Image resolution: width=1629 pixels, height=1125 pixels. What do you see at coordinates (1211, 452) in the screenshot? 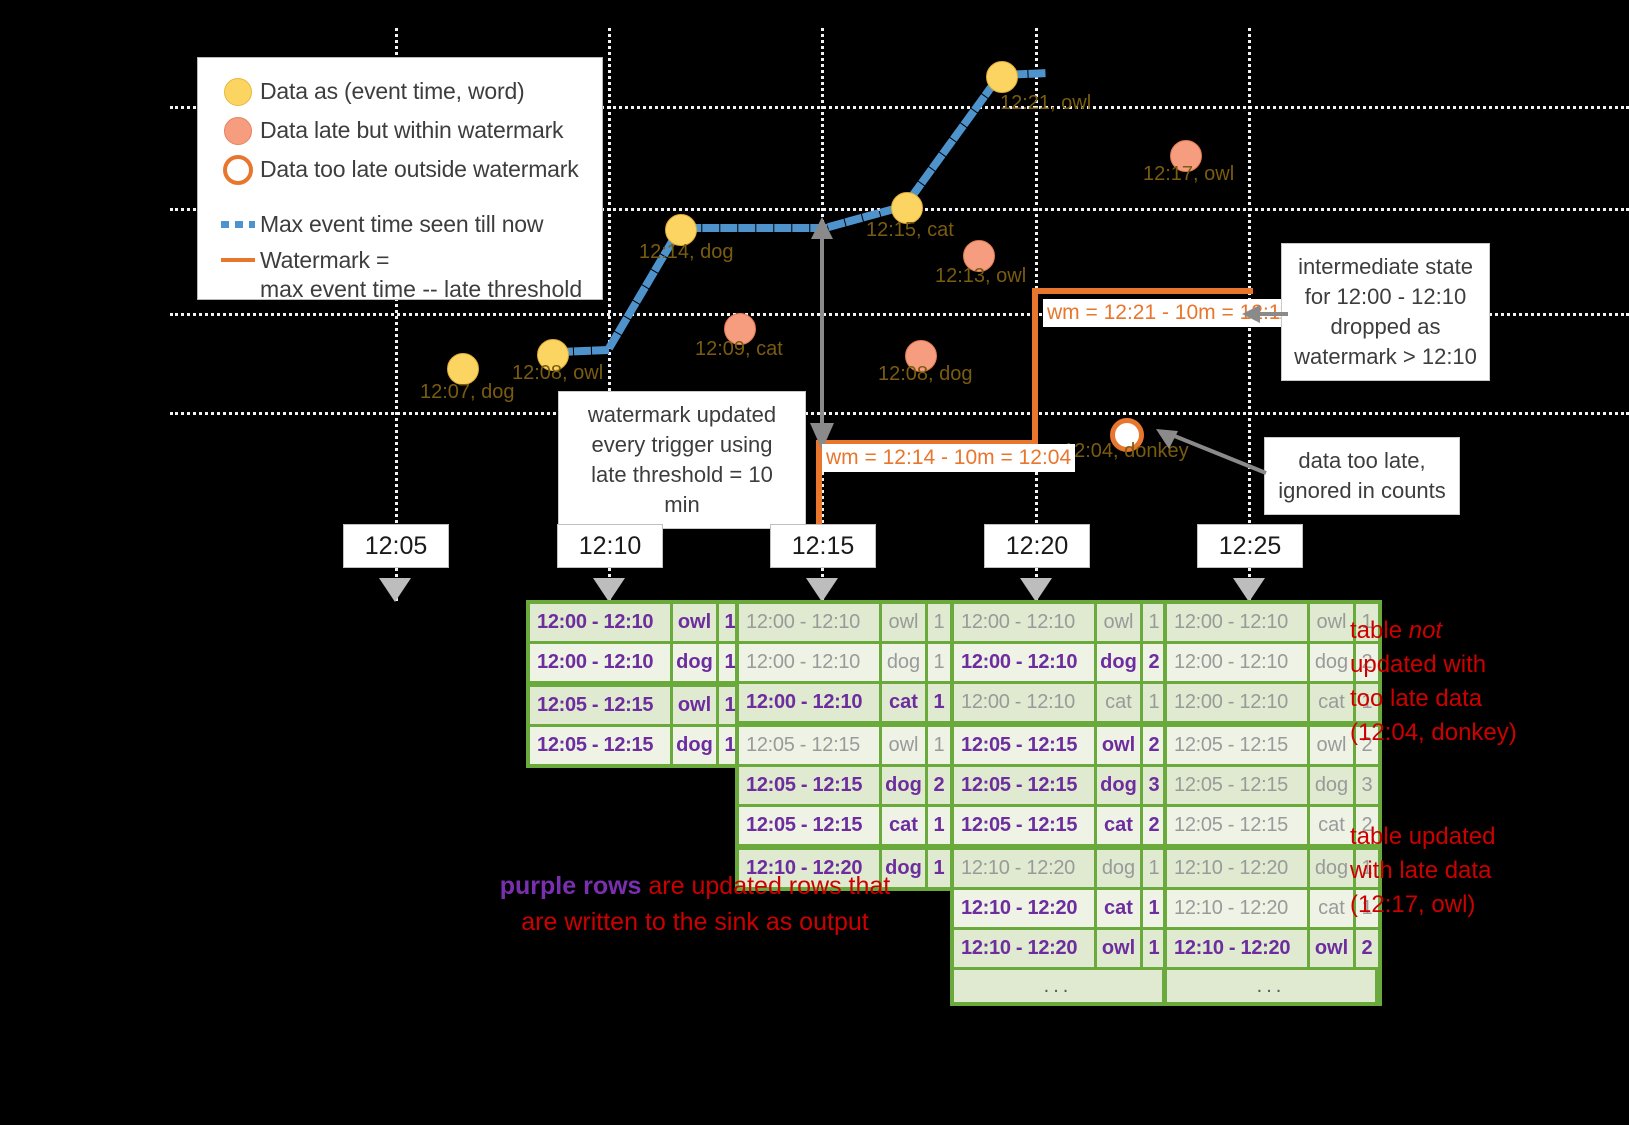
I see `too-late-arrow` at bounding box center [1211, 452].